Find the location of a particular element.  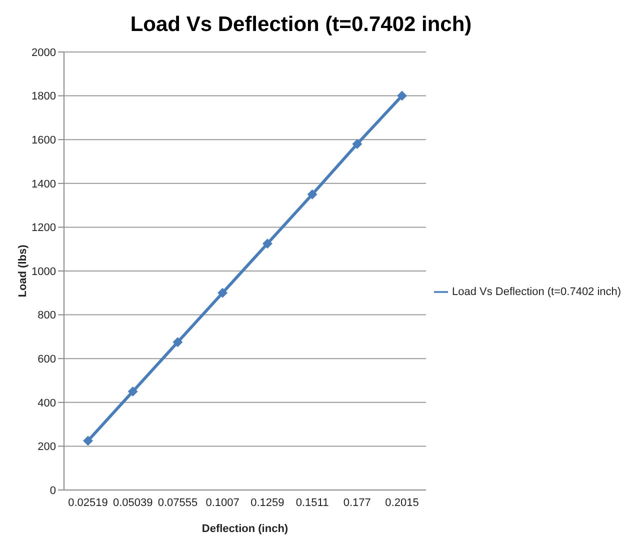

legend-label: Load Vs Deflection (t=0.7402 inch) is located at coordinates (537, 292).